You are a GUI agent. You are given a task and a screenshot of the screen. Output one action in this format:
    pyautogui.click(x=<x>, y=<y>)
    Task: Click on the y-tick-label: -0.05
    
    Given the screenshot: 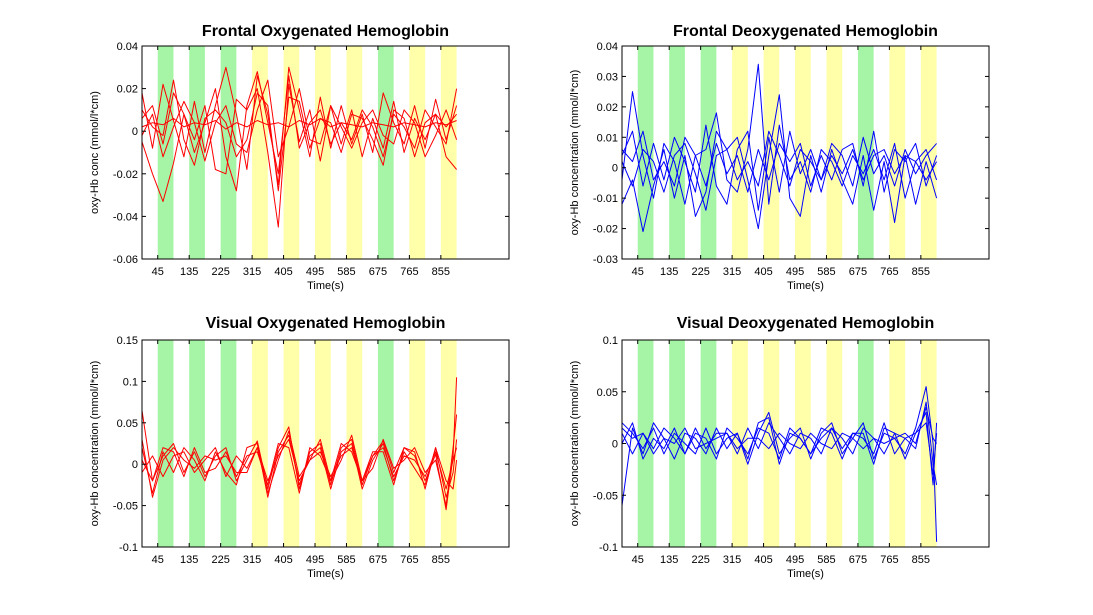 What is the action you would take?
    pyautogui.click(x=125, y=507)
    